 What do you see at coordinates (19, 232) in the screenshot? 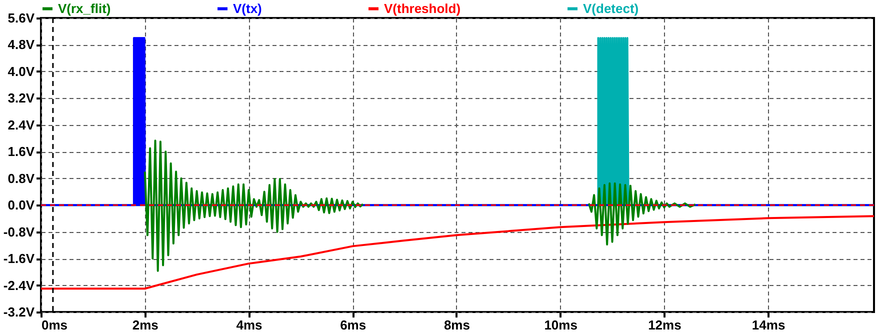
I see `y-tick-label: -0.8V` at bounding box center [19, 232].